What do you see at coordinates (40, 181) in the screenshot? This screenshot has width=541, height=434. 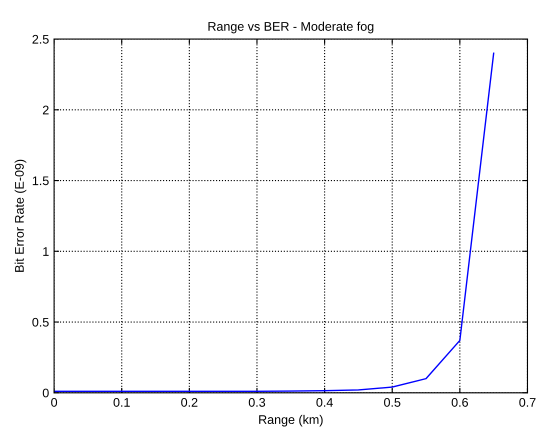 I see `y-tick-label: 1.5` at bounding box center [40, 181].